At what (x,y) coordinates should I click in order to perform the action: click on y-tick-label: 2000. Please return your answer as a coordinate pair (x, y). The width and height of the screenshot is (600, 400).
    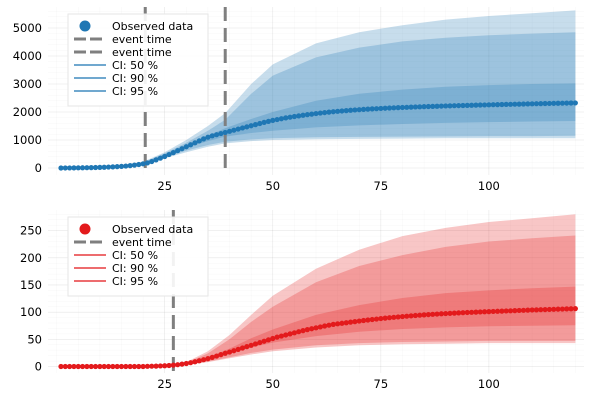
    Looking at the image, I should click on (27, 112).